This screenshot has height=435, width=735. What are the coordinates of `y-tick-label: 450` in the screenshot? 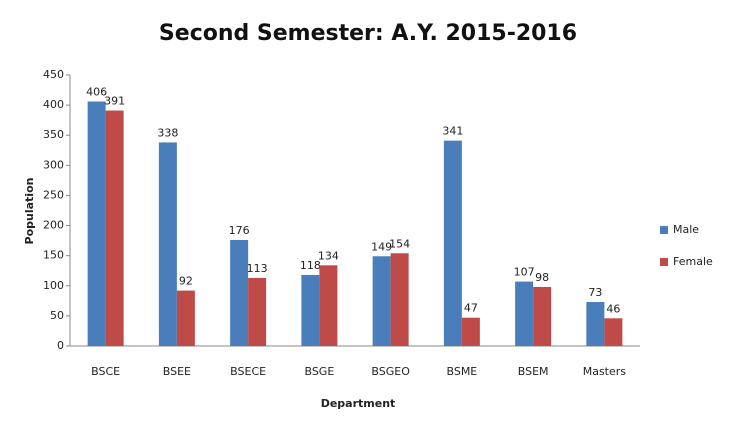 It's located at (53, 74).